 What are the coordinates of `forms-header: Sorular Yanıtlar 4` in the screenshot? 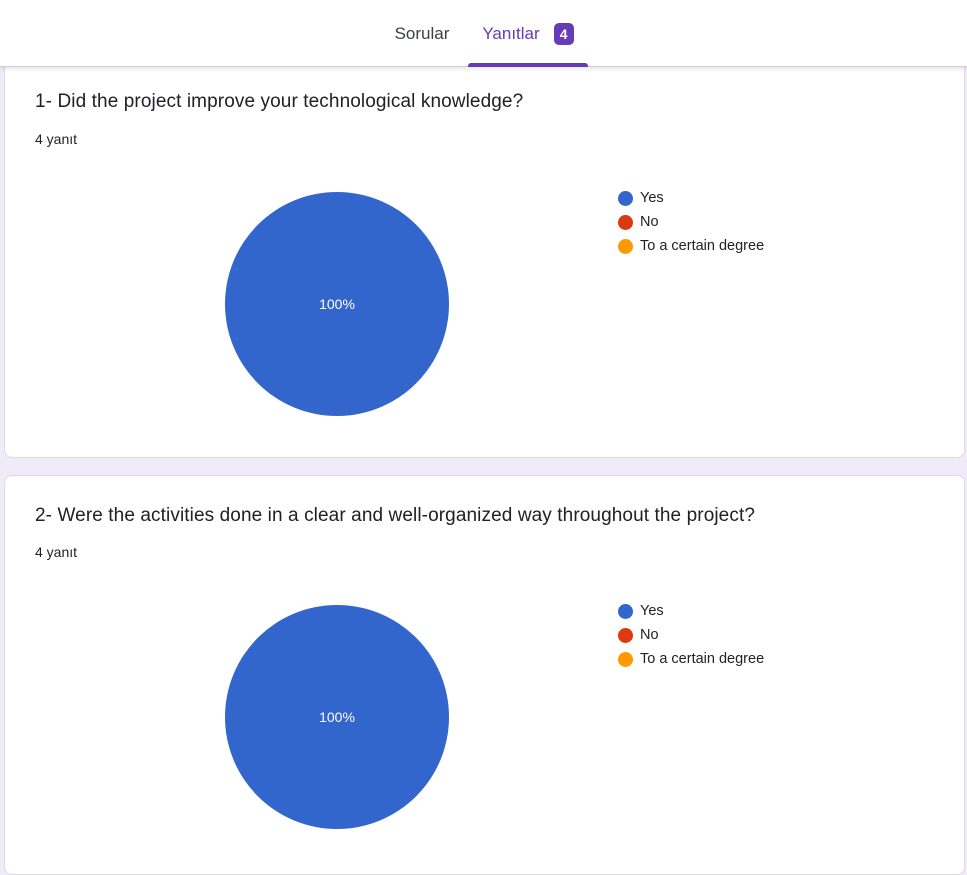 It's located at (483, 33).